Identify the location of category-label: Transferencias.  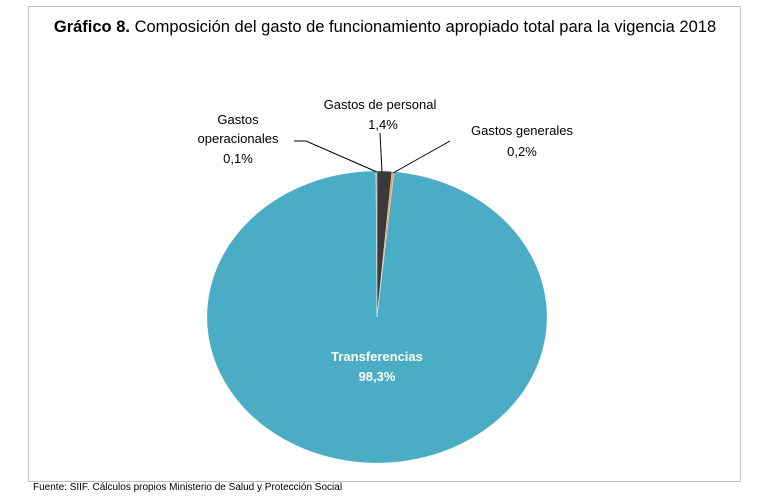
(377, 356).